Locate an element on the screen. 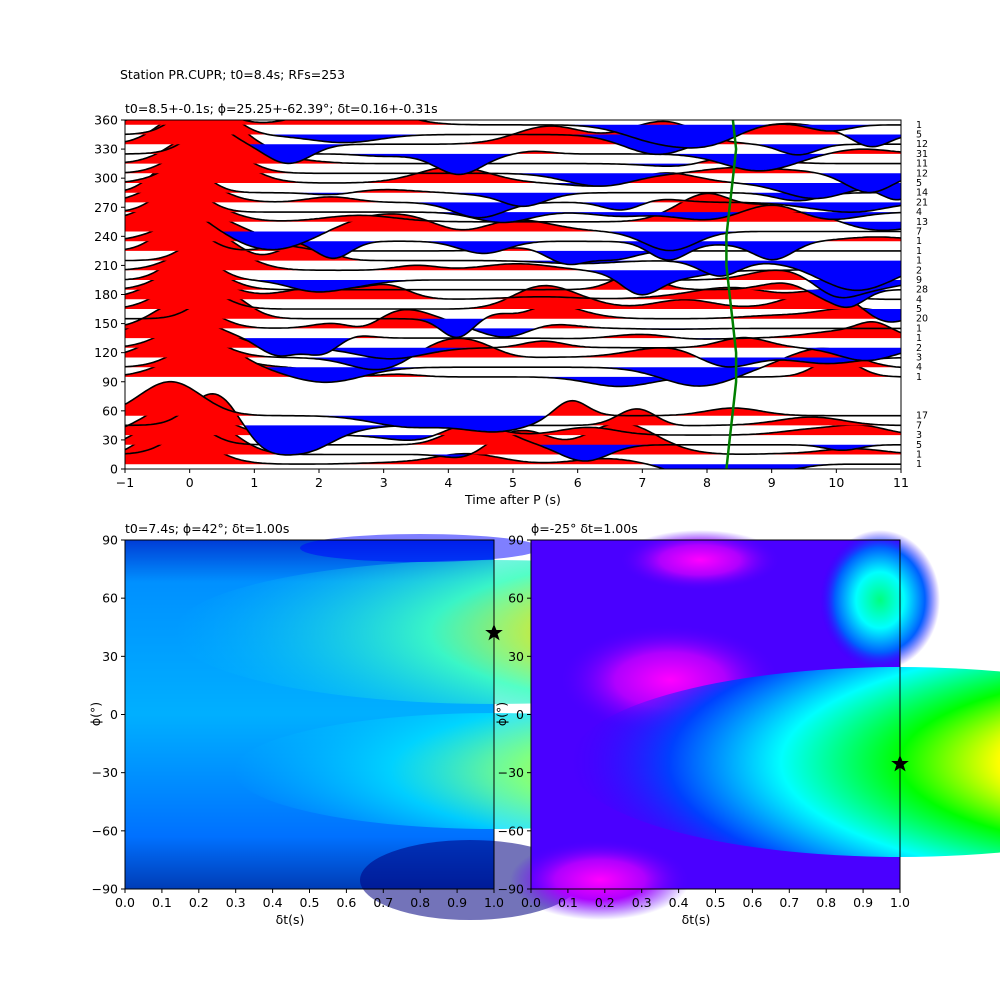 The image size is (1000, 1000). bin-count-label: 11 is located at coordinates (922, 164).